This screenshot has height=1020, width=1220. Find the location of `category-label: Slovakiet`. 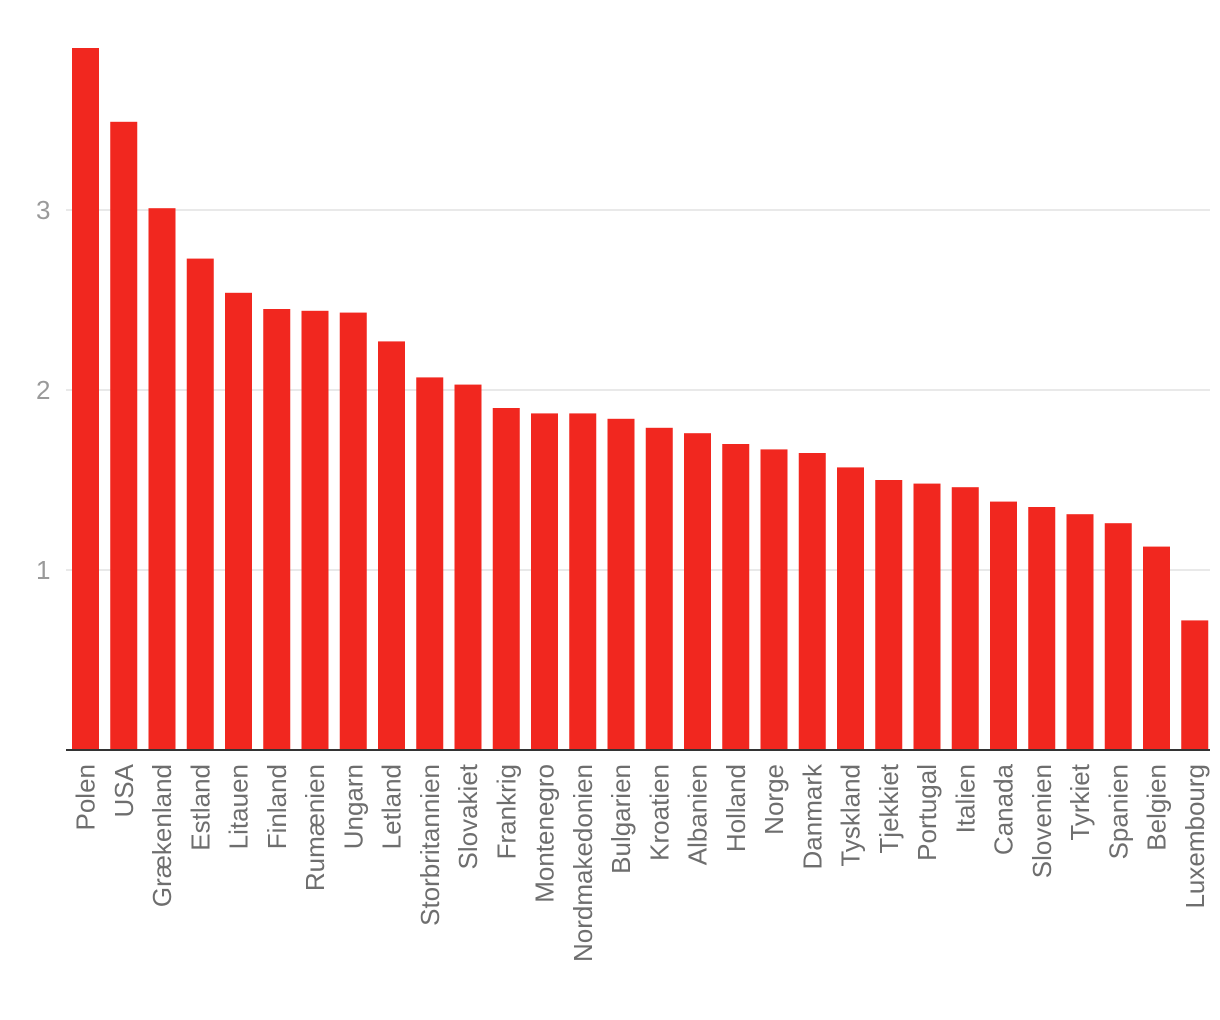

category-label: Slovakiet is located at coordinates (468, 816).